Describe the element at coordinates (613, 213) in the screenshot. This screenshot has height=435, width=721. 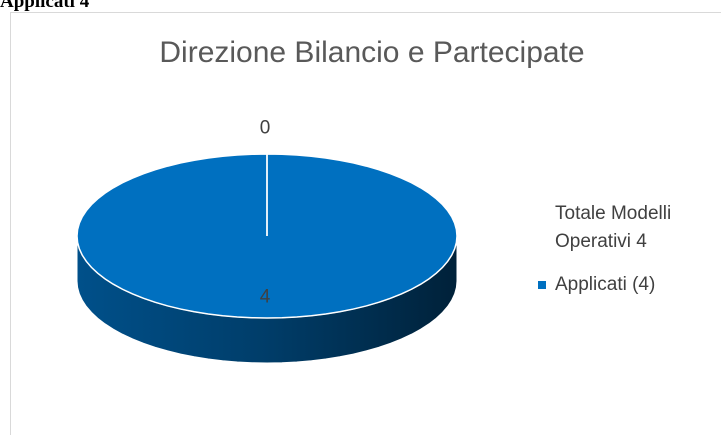
I see `legend-title: Totale Modelli` at that location.